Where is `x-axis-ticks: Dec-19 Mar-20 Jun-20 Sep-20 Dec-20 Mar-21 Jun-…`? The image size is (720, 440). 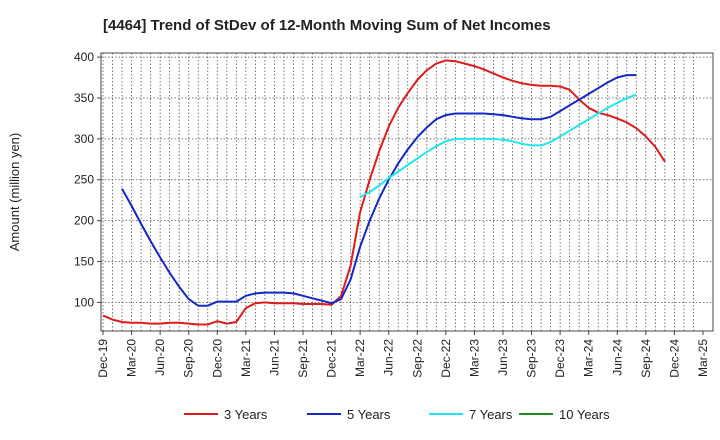 x-axis-ticks: Dec-19 Mar-20 Jun-20 Sep-20 Dec-20 Mar-21 Jun-… is located at coordinates (403, 354).